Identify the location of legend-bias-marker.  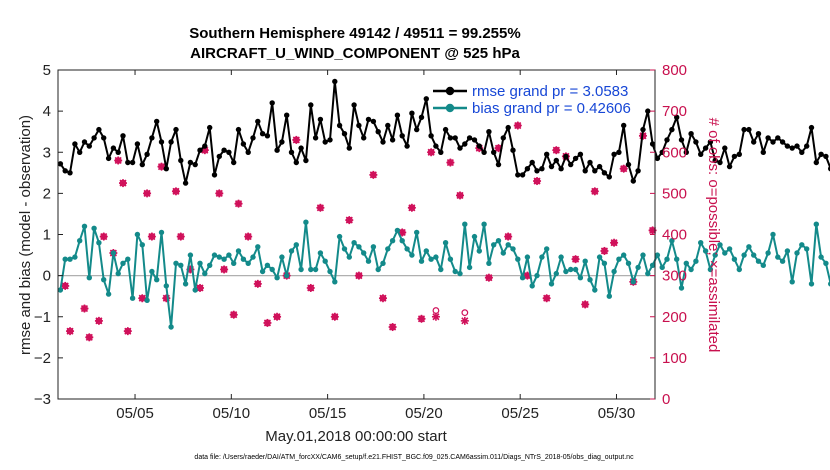
(450, 108).